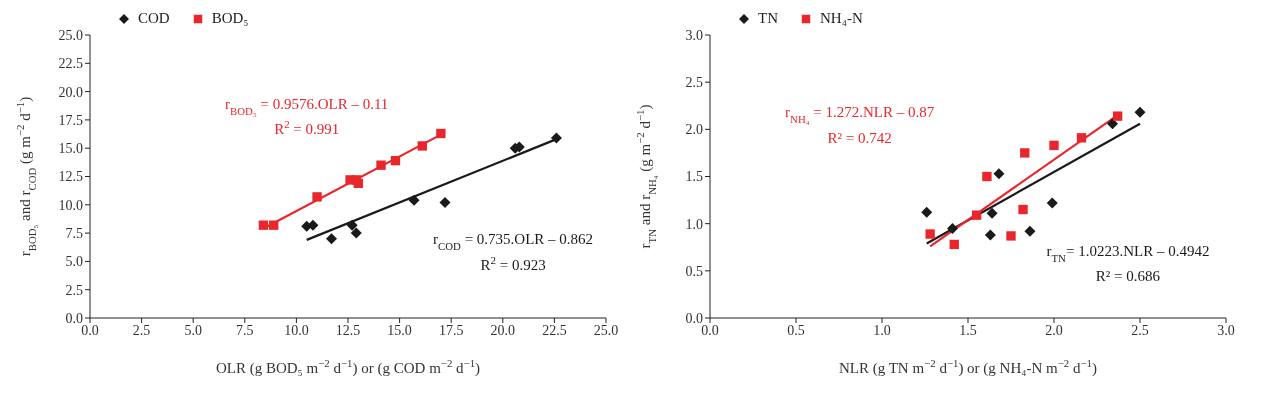 This screenshot has height=398, width=1275. Describe the element at coordinates (694, 271) in the screenshot. I see `y-tick-label: 0.5` at that location.